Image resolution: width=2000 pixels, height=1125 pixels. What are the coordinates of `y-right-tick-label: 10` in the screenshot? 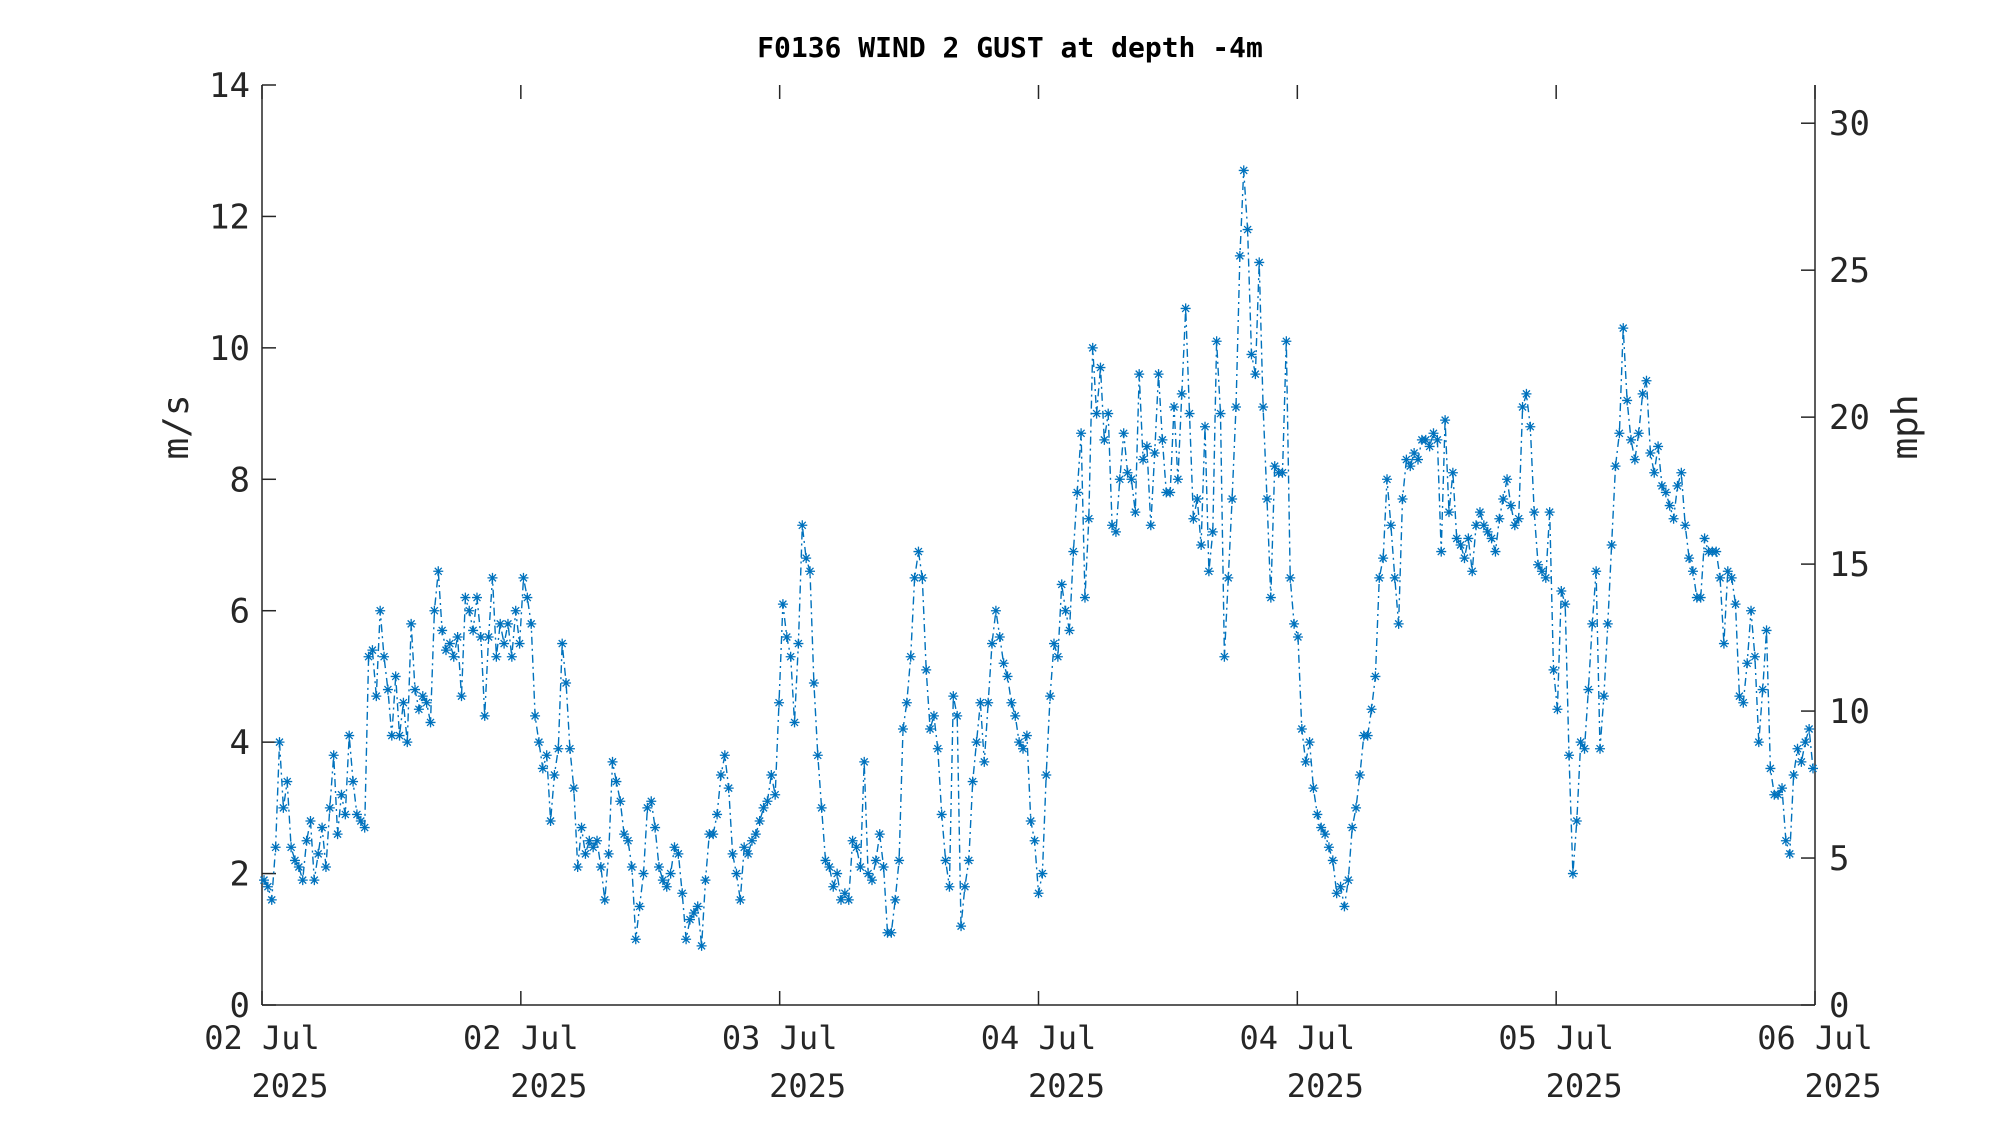 It's located at (1849, 712).